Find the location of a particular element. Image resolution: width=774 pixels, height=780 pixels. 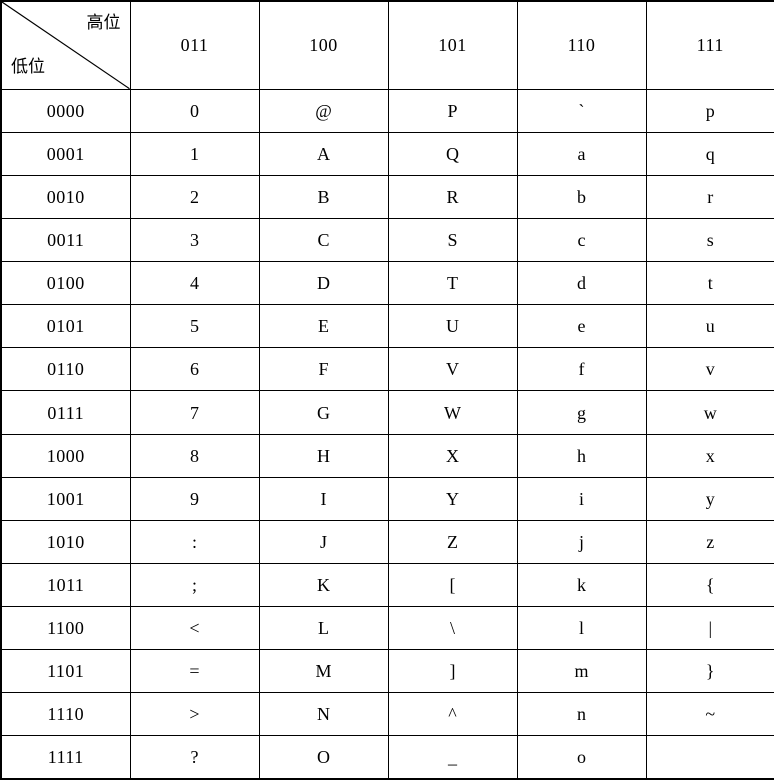

ascii-char-cell: S is located at coordinates (452, 240).